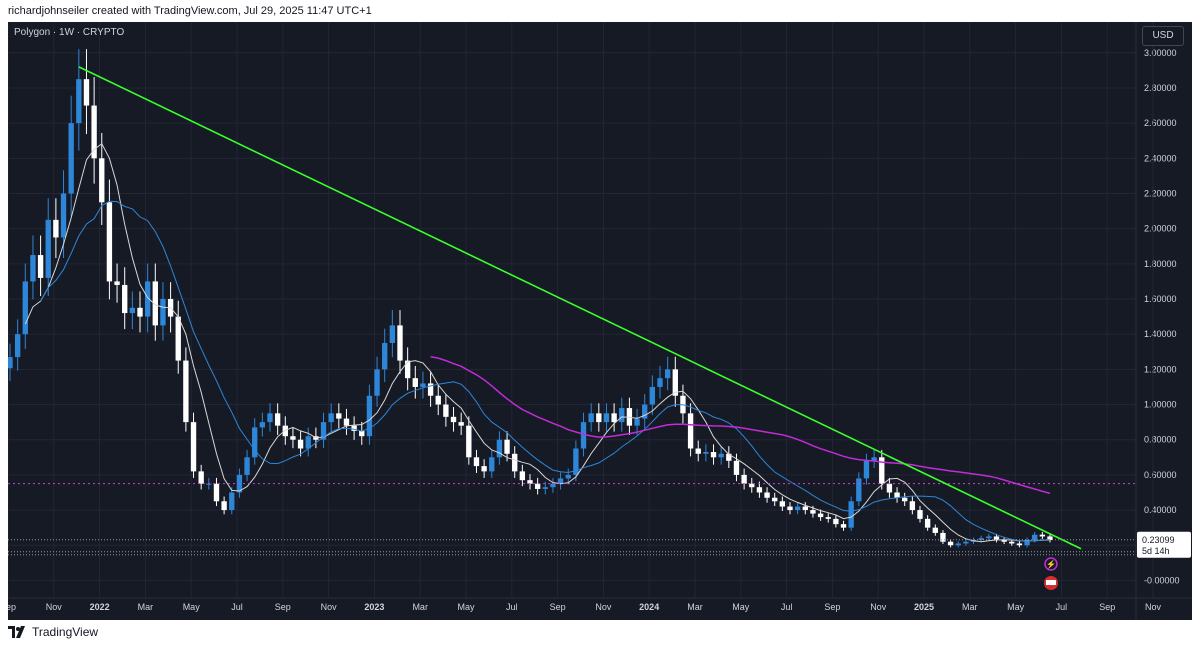 This screenshot has width=1200, height=646. I want to click on y-tick-label: 2.80000, so click(1160, 88).